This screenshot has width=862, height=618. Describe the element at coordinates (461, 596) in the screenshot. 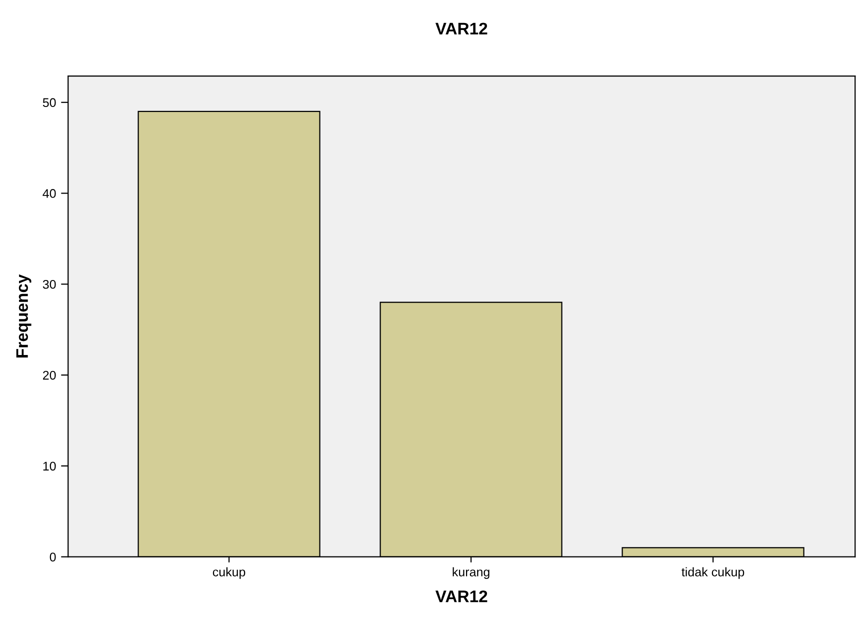

I see `x-axis-title: VAR12` at that location.